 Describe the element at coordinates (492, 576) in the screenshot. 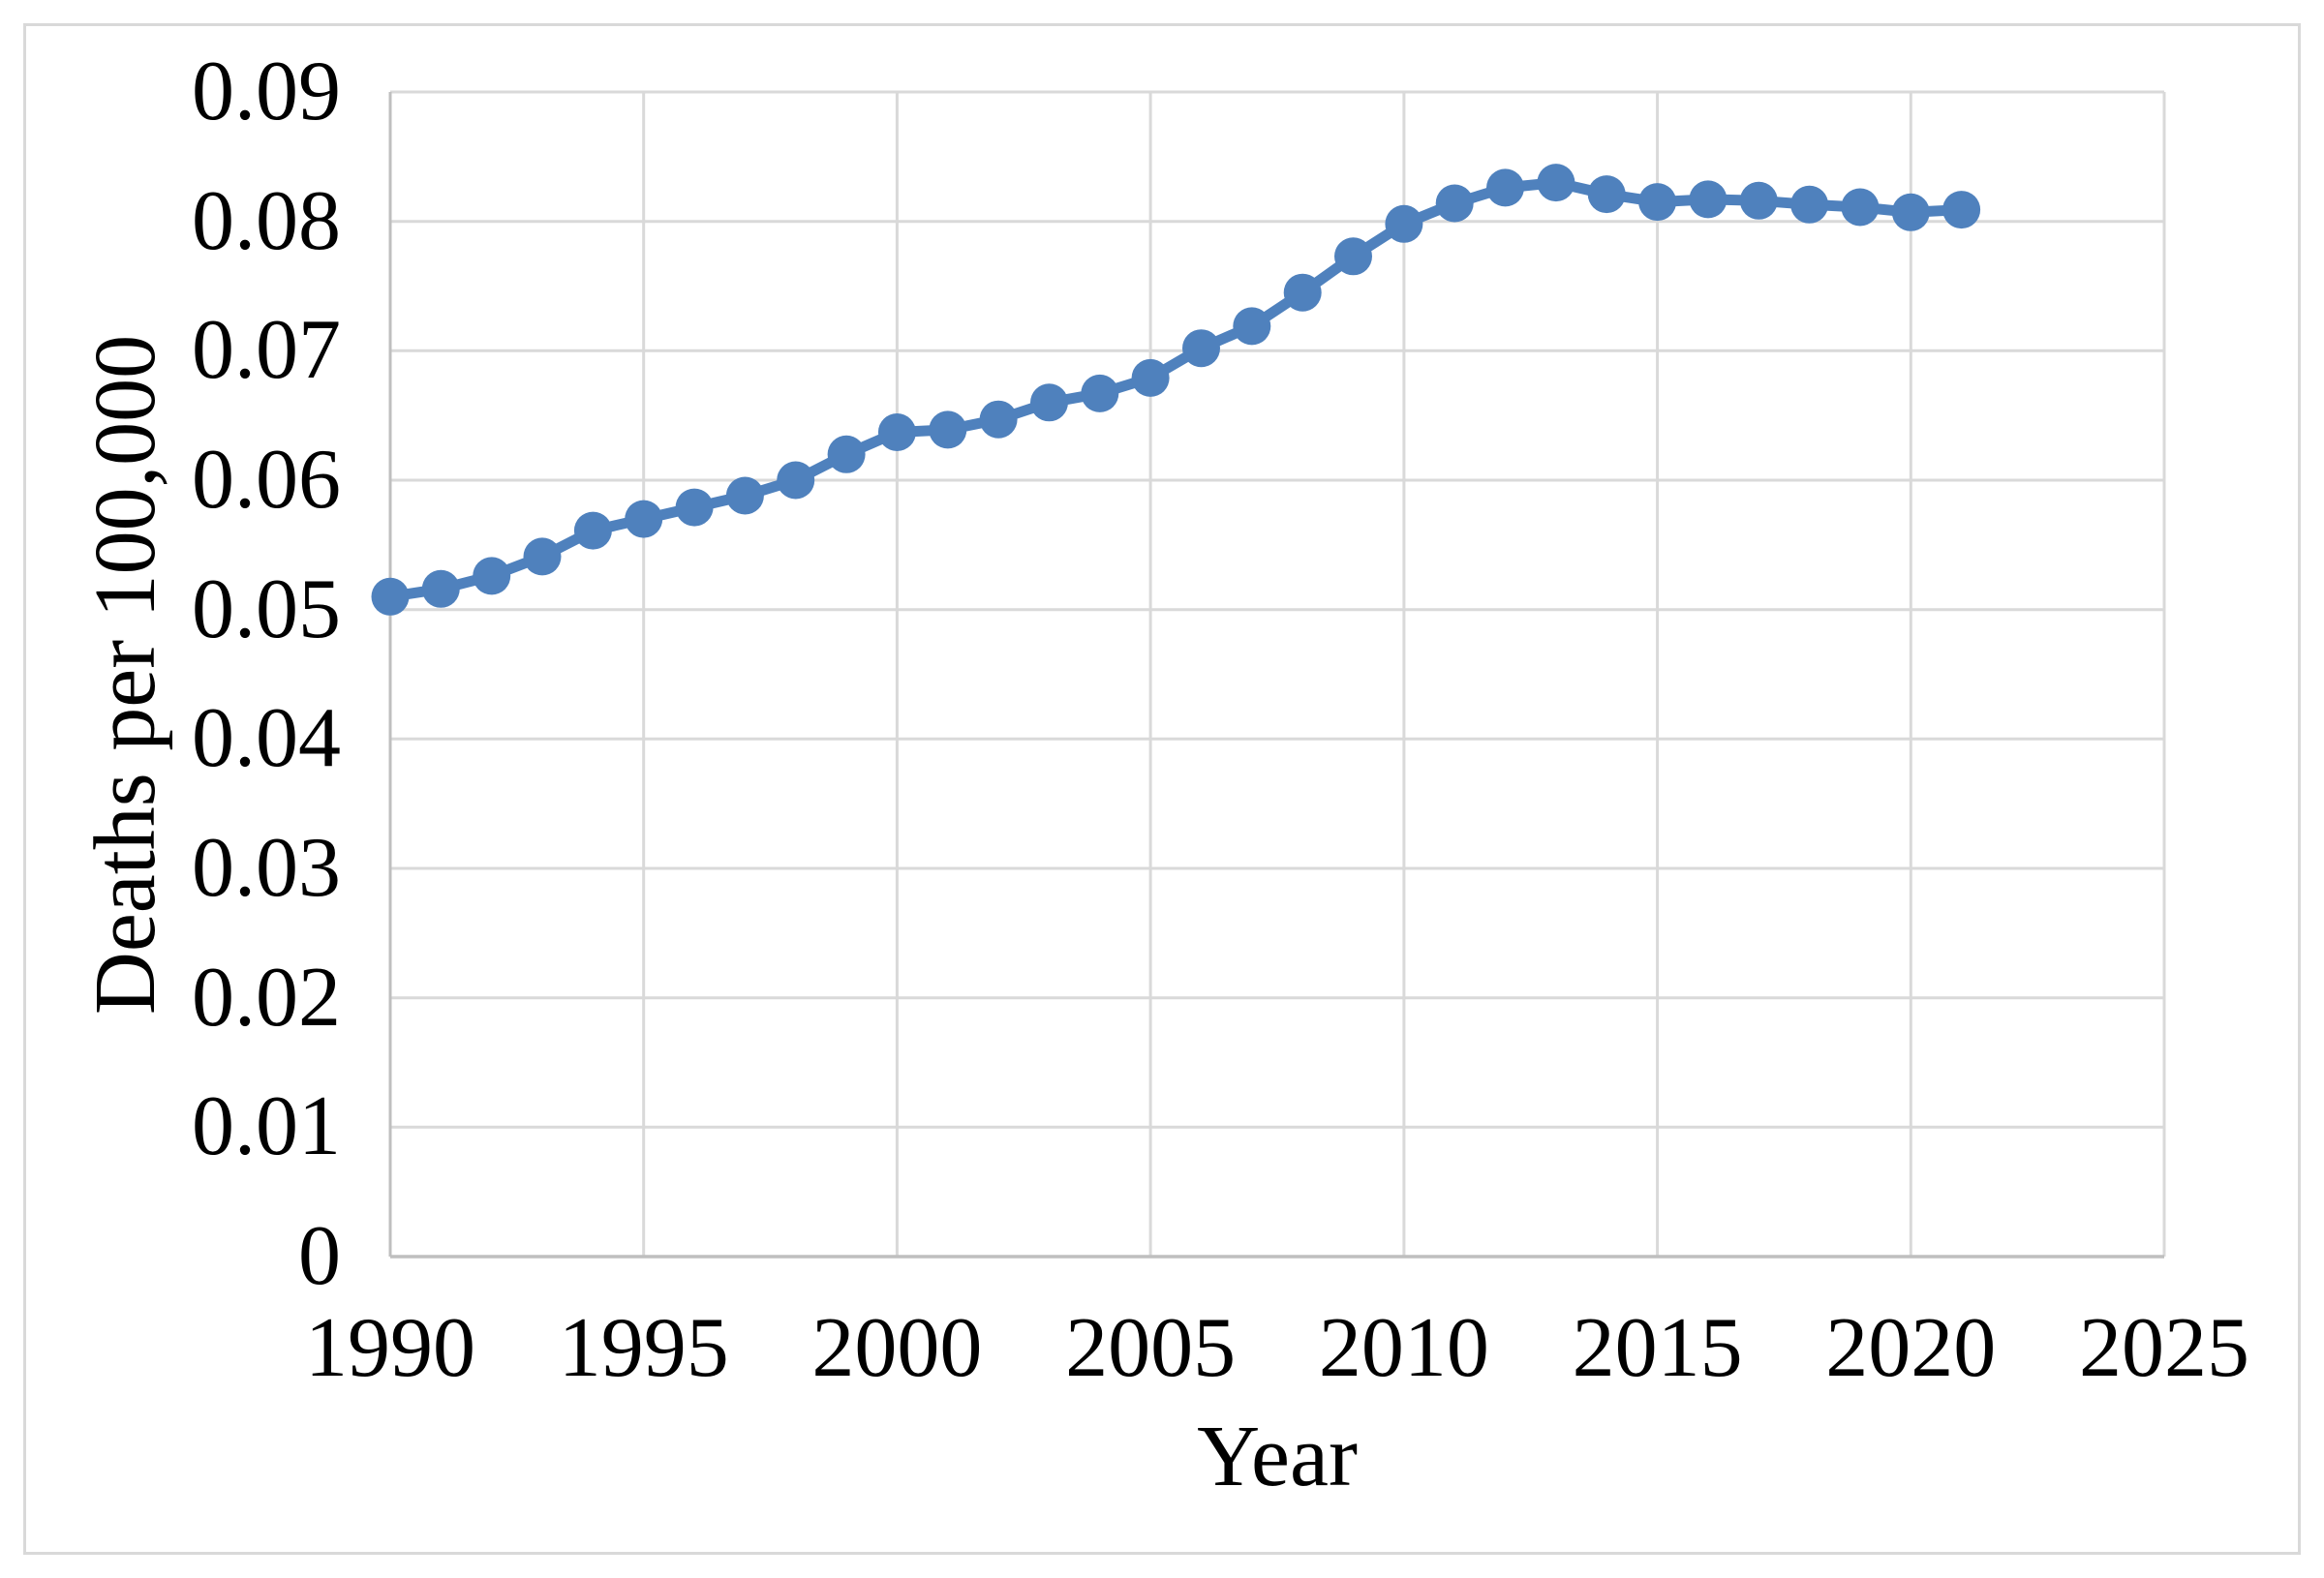

I see `data-point-1992` at that location.